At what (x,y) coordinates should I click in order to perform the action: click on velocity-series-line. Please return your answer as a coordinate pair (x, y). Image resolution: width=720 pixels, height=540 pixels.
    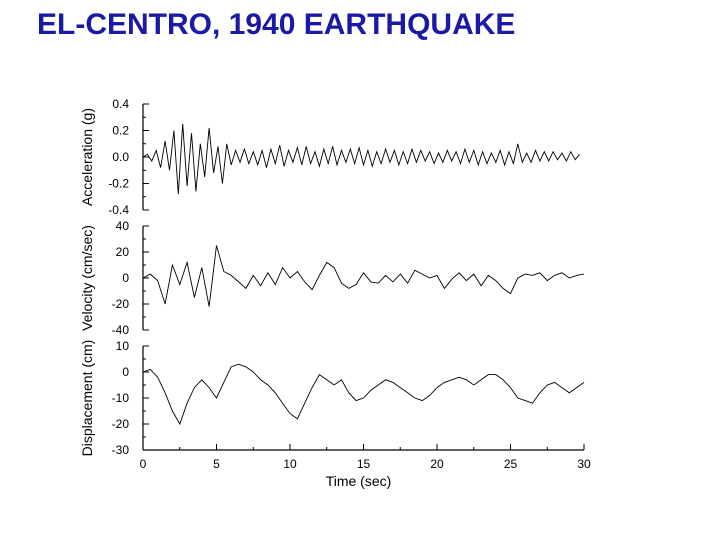
    Looking at the image, I should click on (363, 276).